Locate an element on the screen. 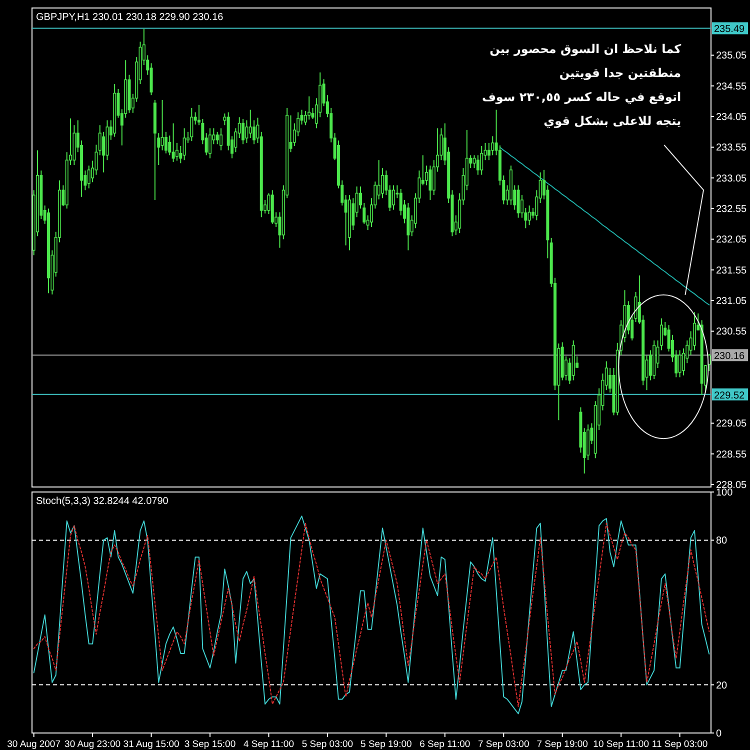  chart-title: GBPJPY,H1 230.01 230.18 229.90 230.16 is located at coordinates (130, 17).